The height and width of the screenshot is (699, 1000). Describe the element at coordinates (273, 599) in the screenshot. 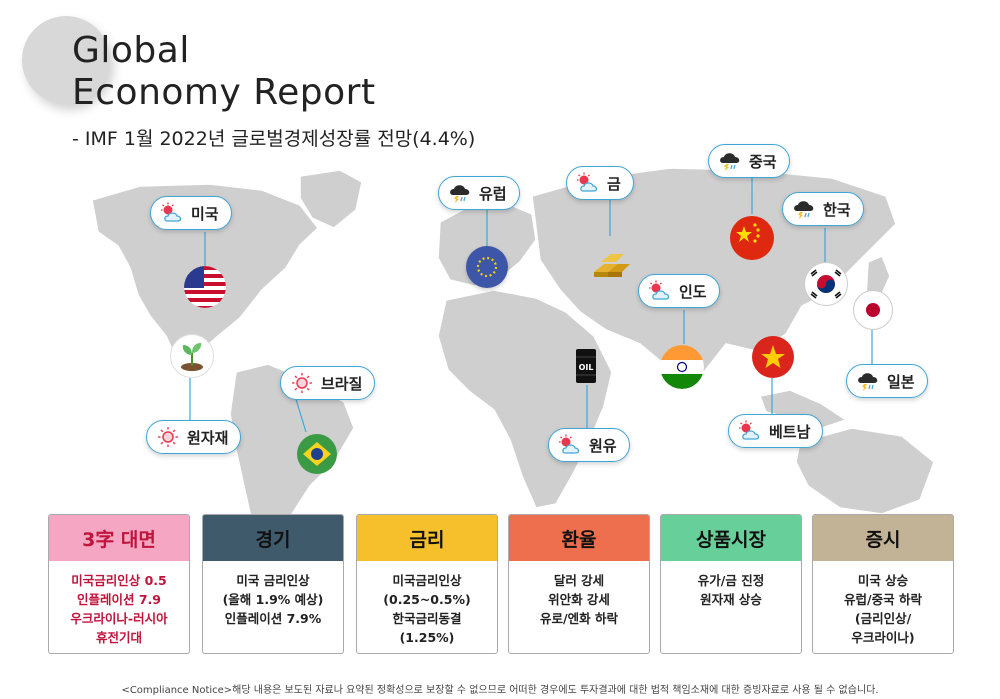

I see `card-line: (올해 1.9% 예상)` at that location.